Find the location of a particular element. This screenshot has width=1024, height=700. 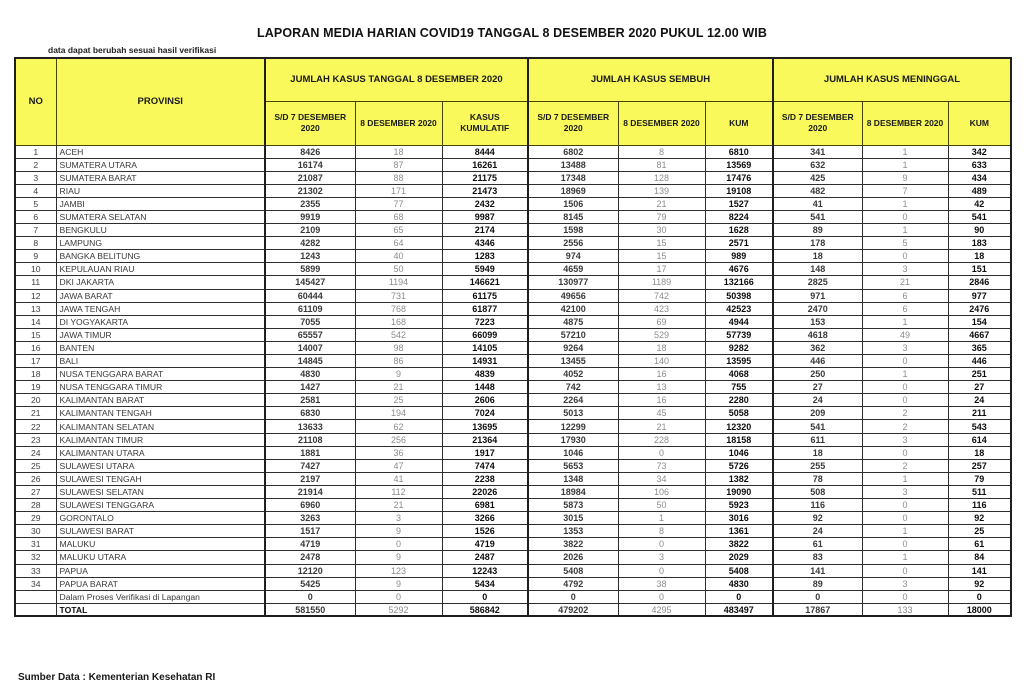

value-cell: 7427 is located at coordinates (310, 465).